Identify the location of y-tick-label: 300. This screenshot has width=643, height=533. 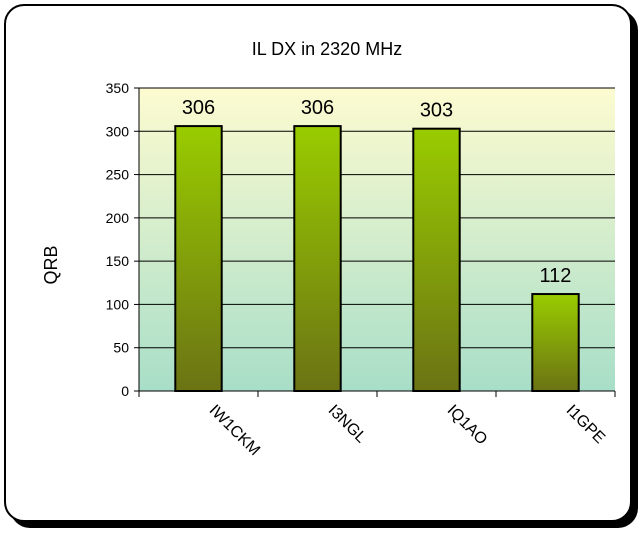
(118, 131).